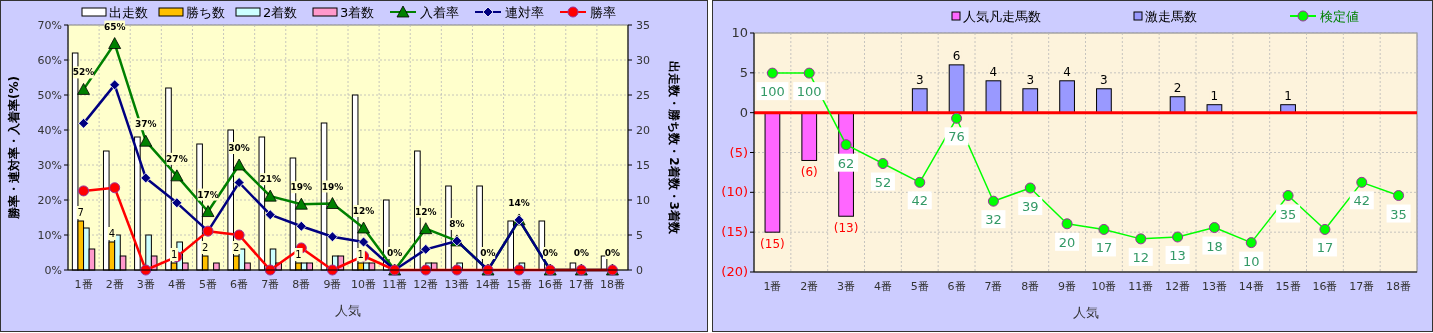  Describe the element at coordinates (809, 172) in the screenshot. I see `data-label: (6)` at that location.